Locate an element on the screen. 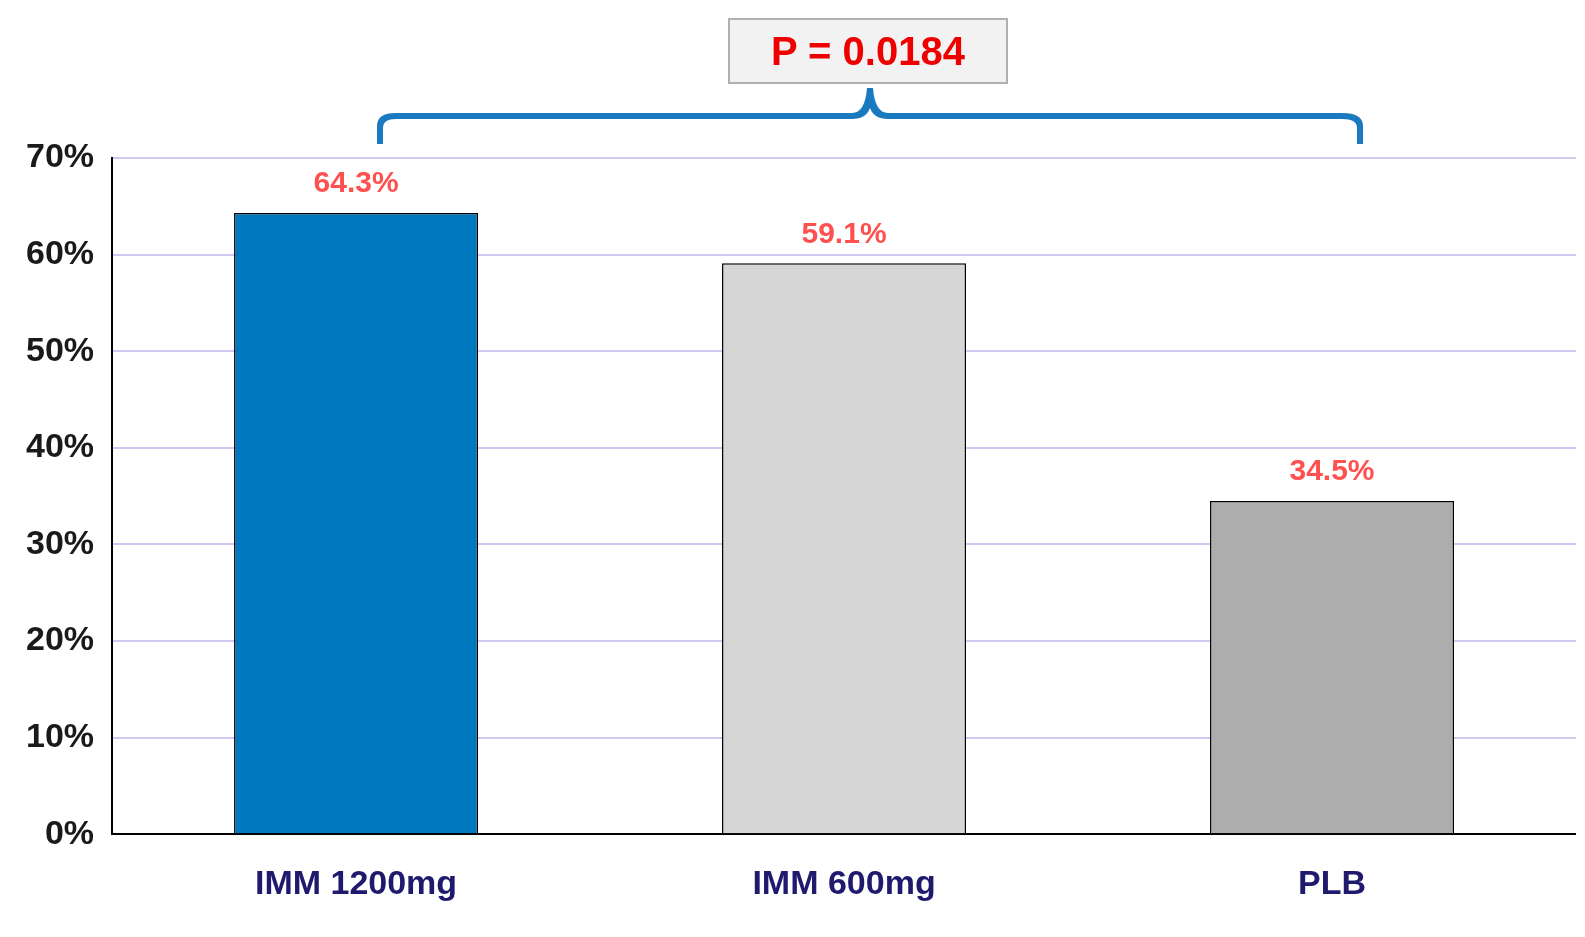  y-tick-label: 10% is located at coordinates (60, 734).